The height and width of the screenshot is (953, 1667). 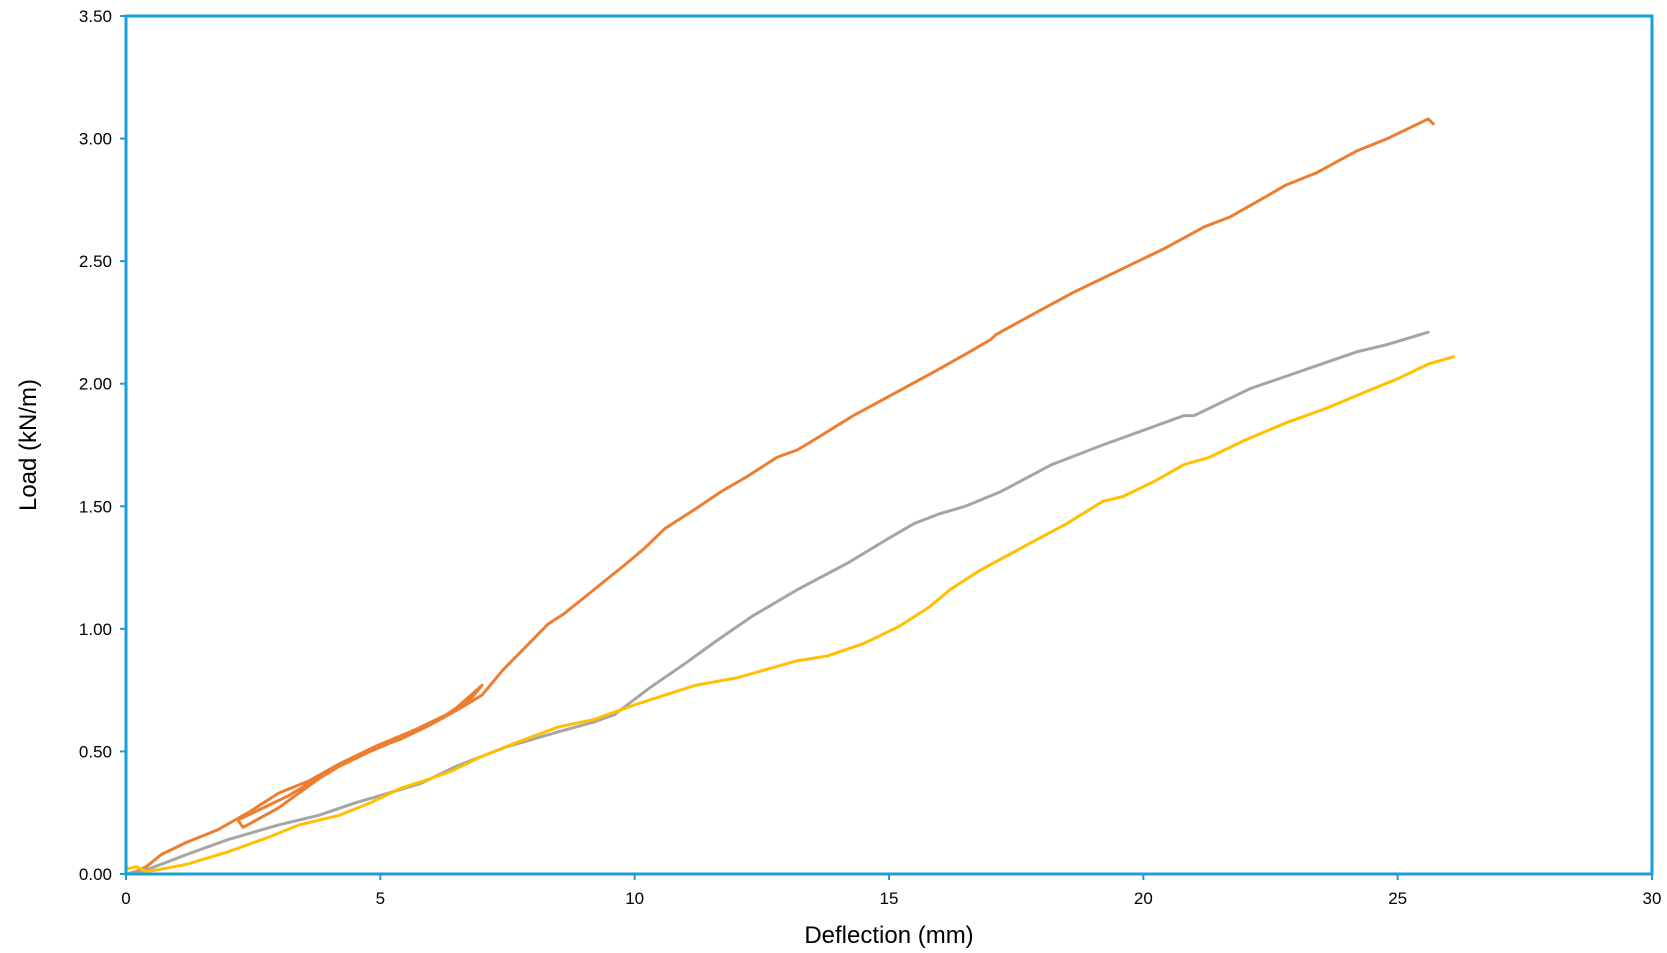 What do you see at coordinates (95, 139) in the screenshot?
I see `y-tick-label: 3.00` at bounding box center [95, 139].